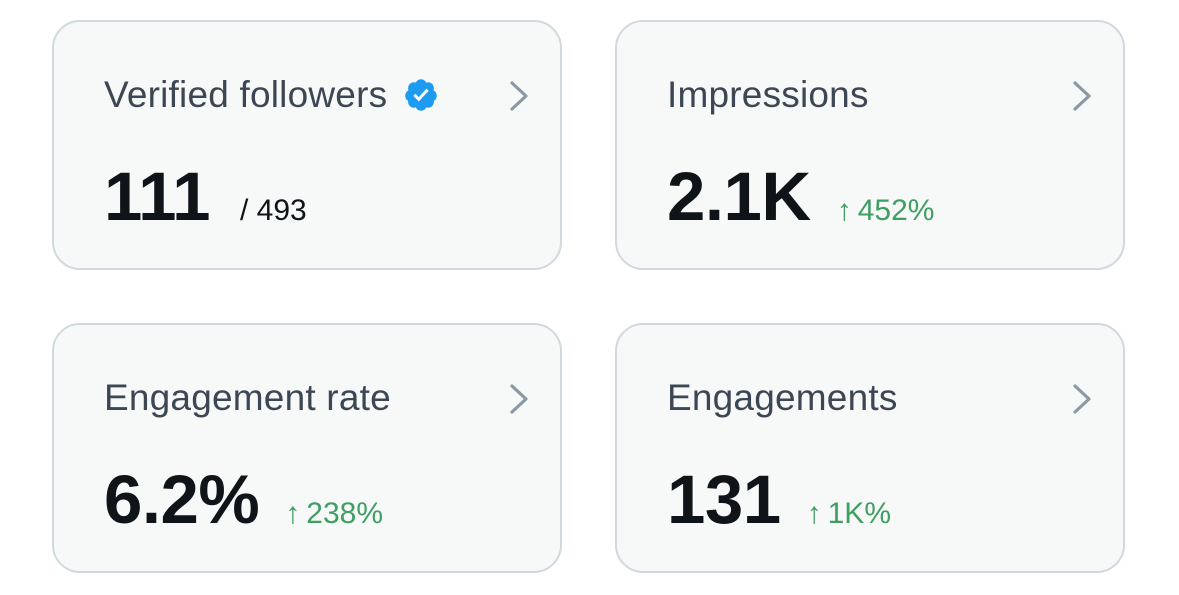 The image size is (1179, 595). What do you see at coordinates (724, 499) in the screenshot?
I see `metric-value: 131` at bounding box center [724, 499].